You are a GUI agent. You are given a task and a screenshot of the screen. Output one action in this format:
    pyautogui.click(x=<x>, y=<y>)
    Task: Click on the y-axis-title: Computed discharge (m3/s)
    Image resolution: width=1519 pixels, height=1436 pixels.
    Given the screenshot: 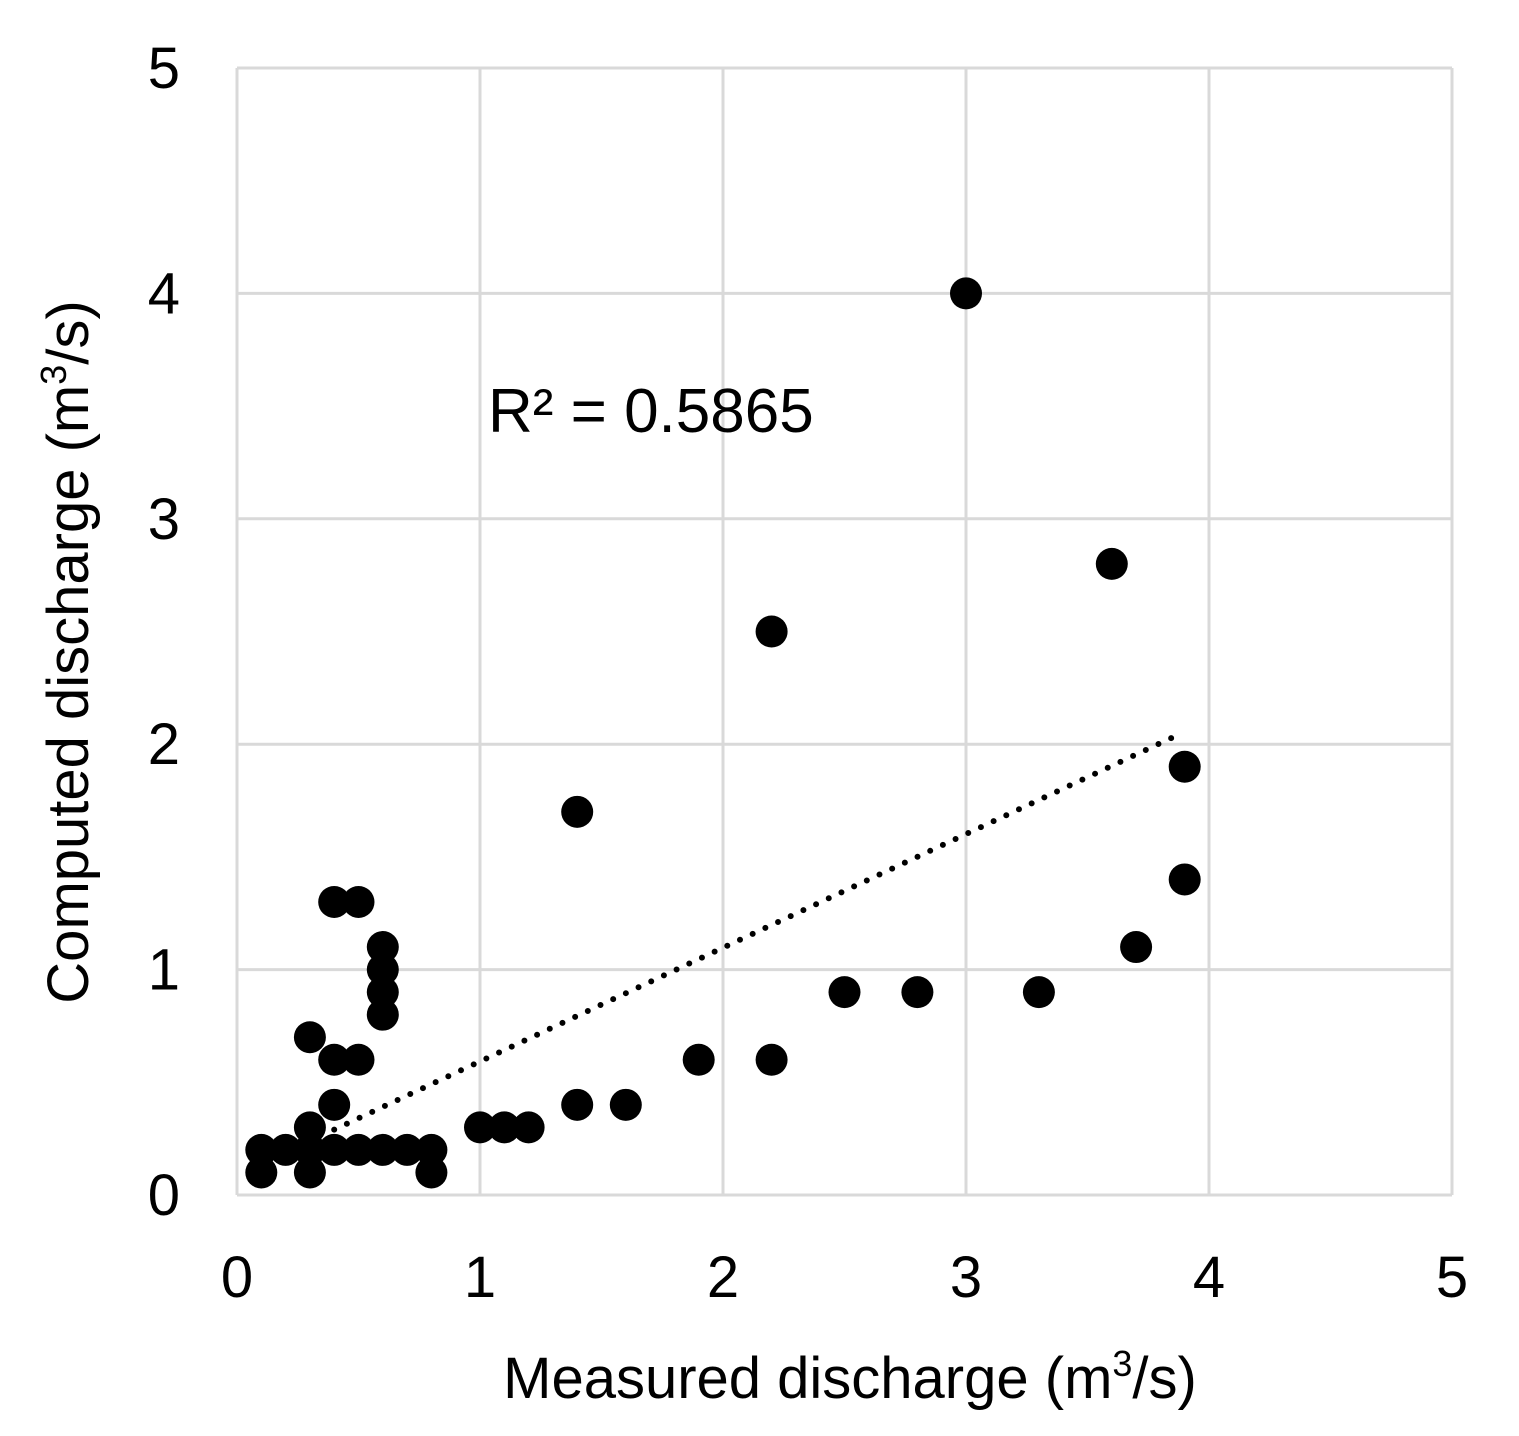 What is the action you would take?
    pyautogui.click(x=67, y=651)
    